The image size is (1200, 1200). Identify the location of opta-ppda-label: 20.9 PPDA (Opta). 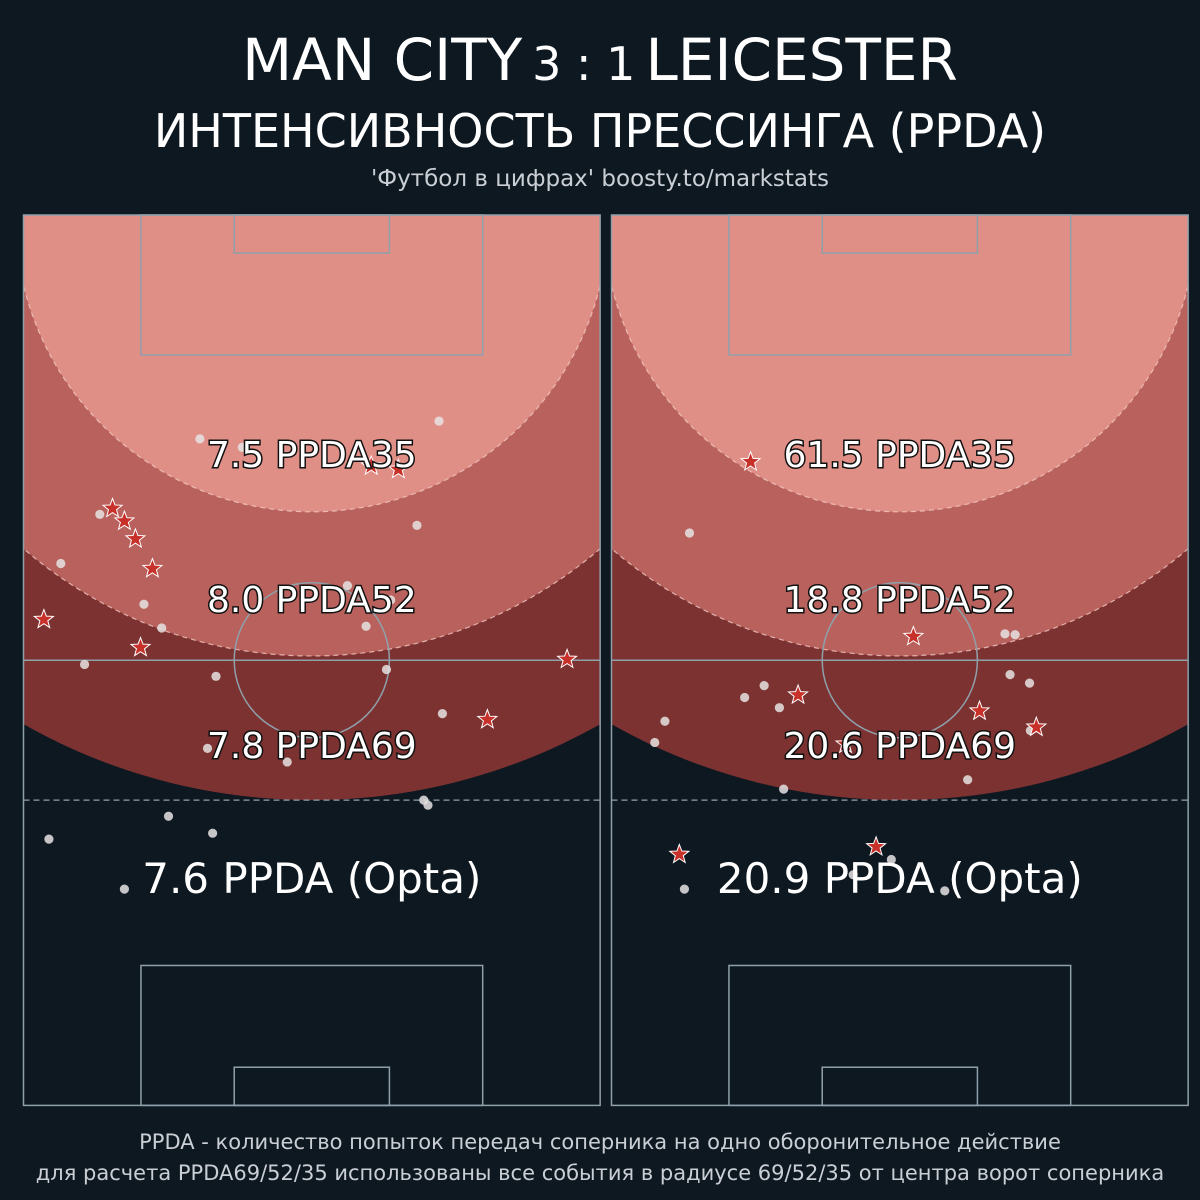
(900, 878).